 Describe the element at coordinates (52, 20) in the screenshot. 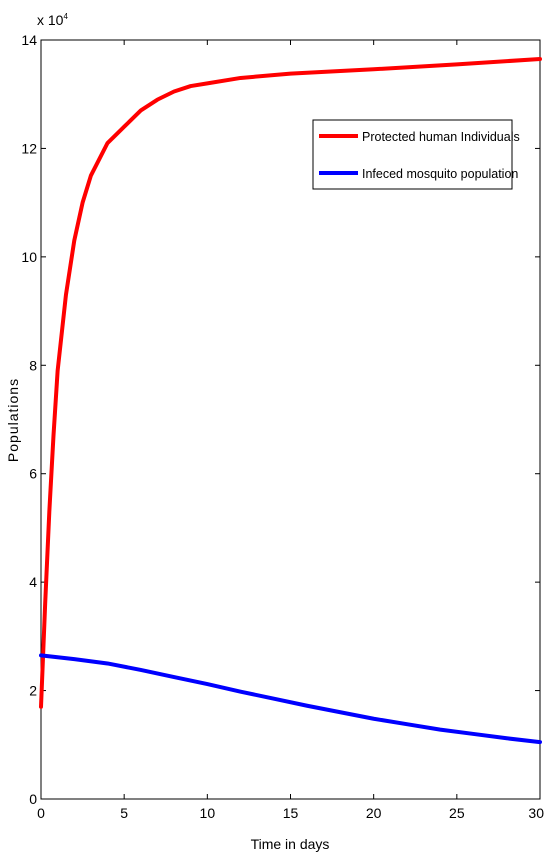

I see `y-multiplier-label: x 104` at that location.